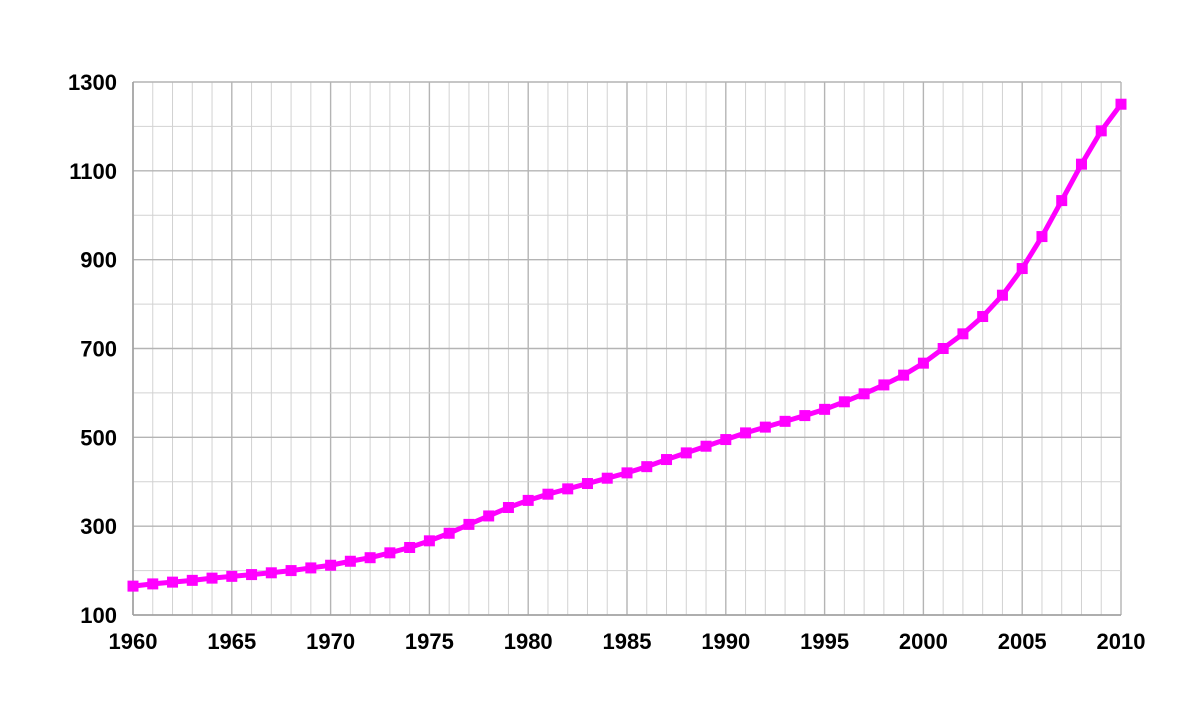 The width and height of the screenshot is (1200, 705). I want to click on x-tick-label: 1980, so click(528, 641).